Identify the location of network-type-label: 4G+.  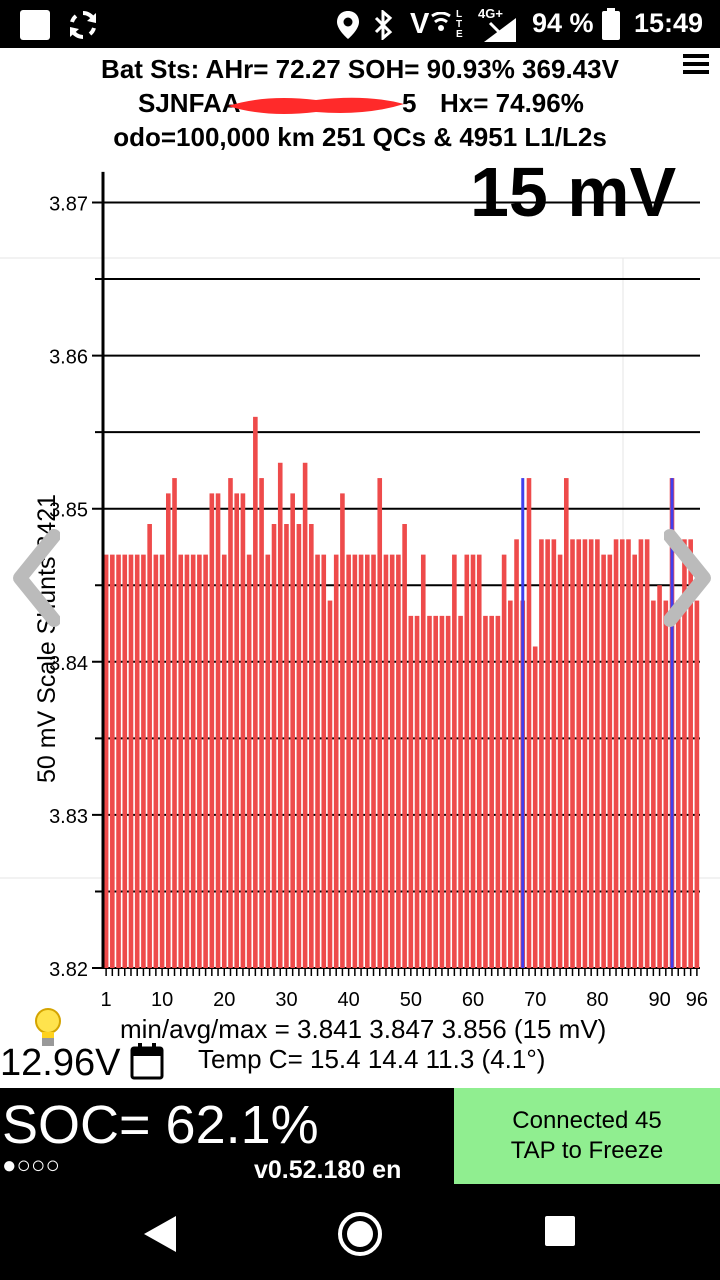
(490, 13).